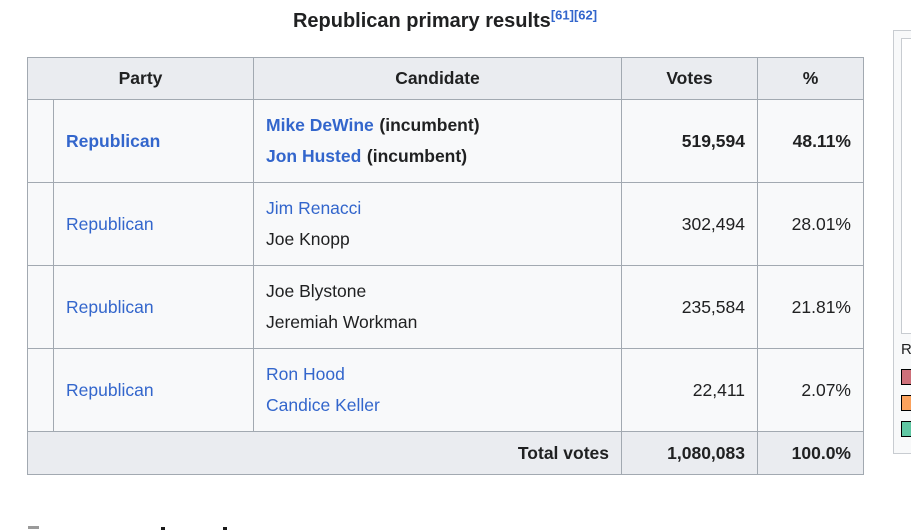 The width and height of the screenshot is (911, 530). What do you see at coordinates (324, 453) in the screenshot?
I see `total-votes-label: Total votes` at bounding box center [324, 453].